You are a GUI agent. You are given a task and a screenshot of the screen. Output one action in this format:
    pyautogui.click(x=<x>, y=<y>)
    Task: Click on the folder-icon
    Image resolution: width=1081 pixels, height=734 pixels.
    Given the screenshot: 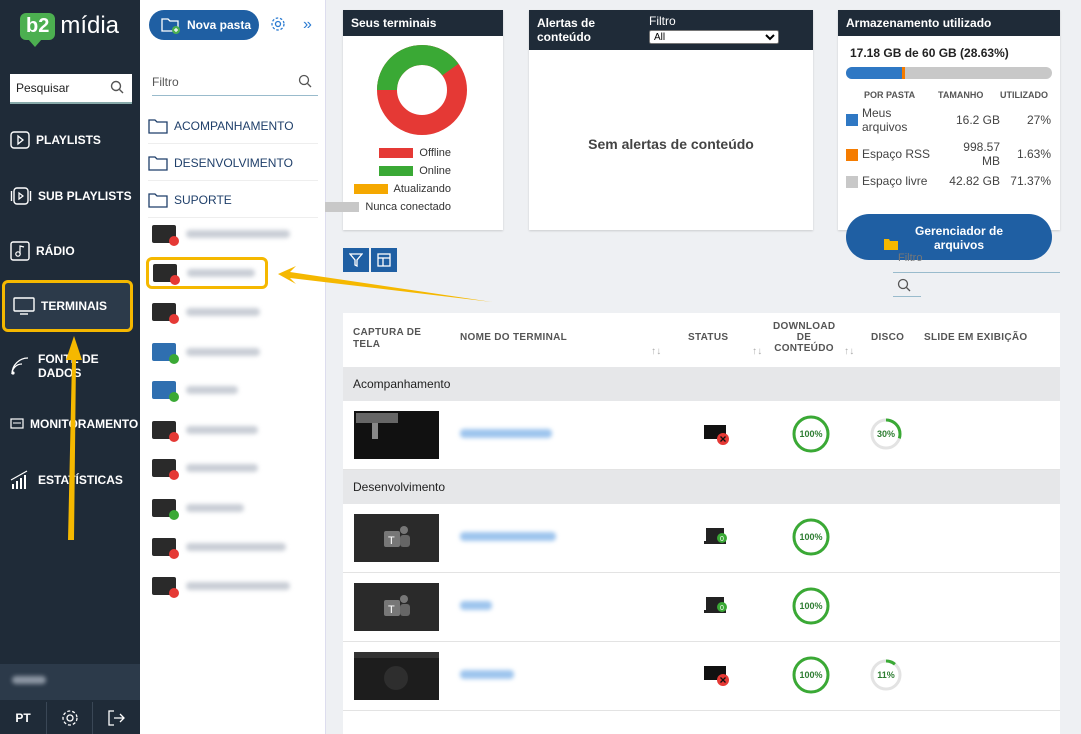 What is the action you would take?
    pyautogui.click(x=891, y=244)
    